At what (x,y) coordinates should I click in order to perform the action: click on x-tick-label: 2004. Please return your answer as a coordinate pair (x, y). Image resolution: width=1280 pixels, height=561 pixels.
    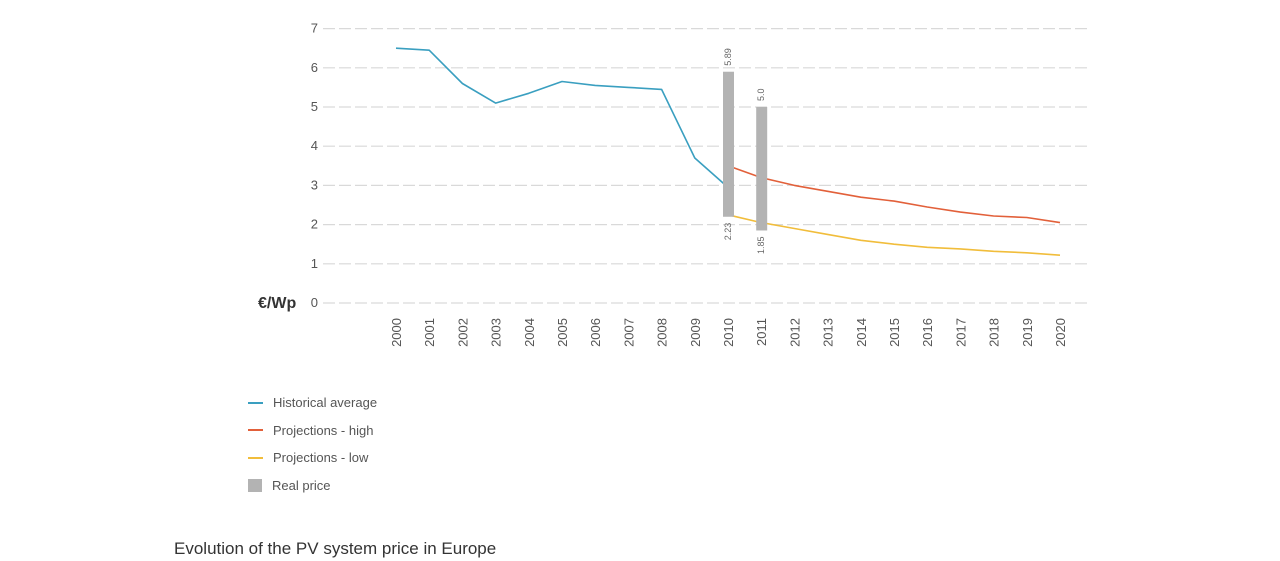
    Looking at the image, I should click on (529, 332).